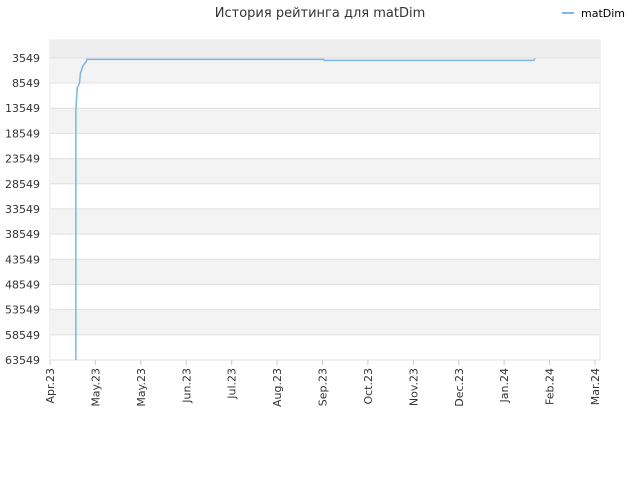  I want to click on x-tick-label: Jan.24, so click(504, 385).